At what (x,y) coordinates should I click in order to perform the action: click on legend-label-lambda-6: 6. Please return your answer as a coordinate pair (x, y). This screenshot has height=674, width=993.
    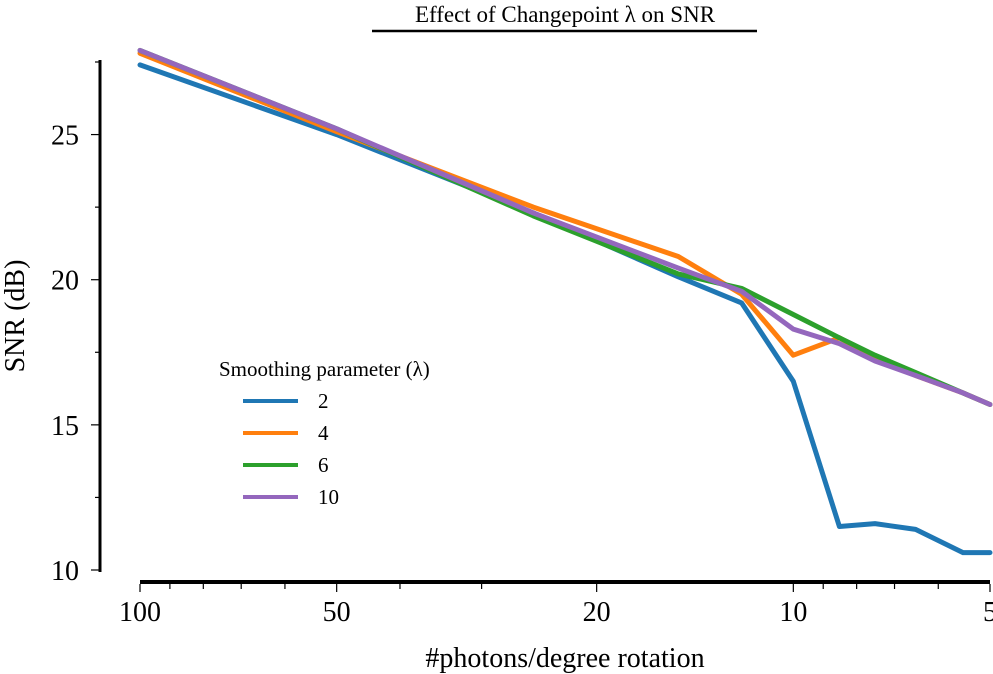
    Looking at the image, I should click on (323, 465).